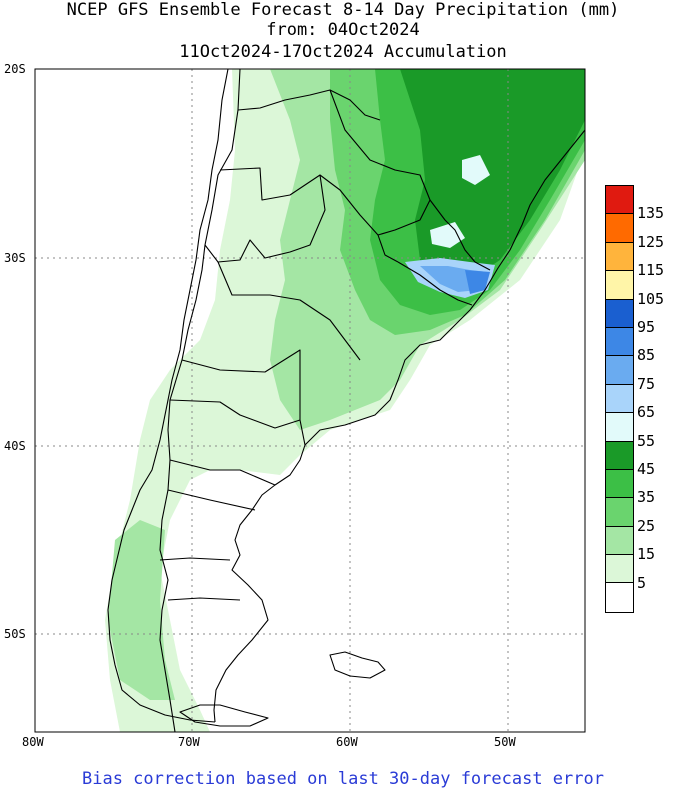  Describe the element at coordinates (435, 283) in the screenshot. I see `rio-de-la-plata` at that location.